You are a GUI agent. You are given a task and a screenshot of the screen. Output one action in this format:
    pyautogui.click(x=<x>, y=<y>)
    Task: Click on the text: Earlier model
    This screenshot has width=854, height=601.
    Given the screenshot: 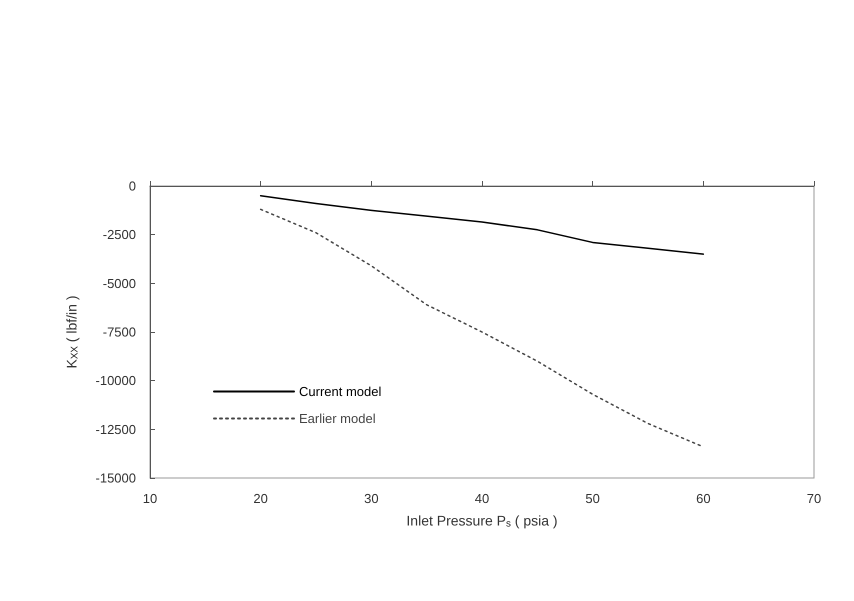 What is the action you would take?
    pyautogui.click(x=337, y=418)
    